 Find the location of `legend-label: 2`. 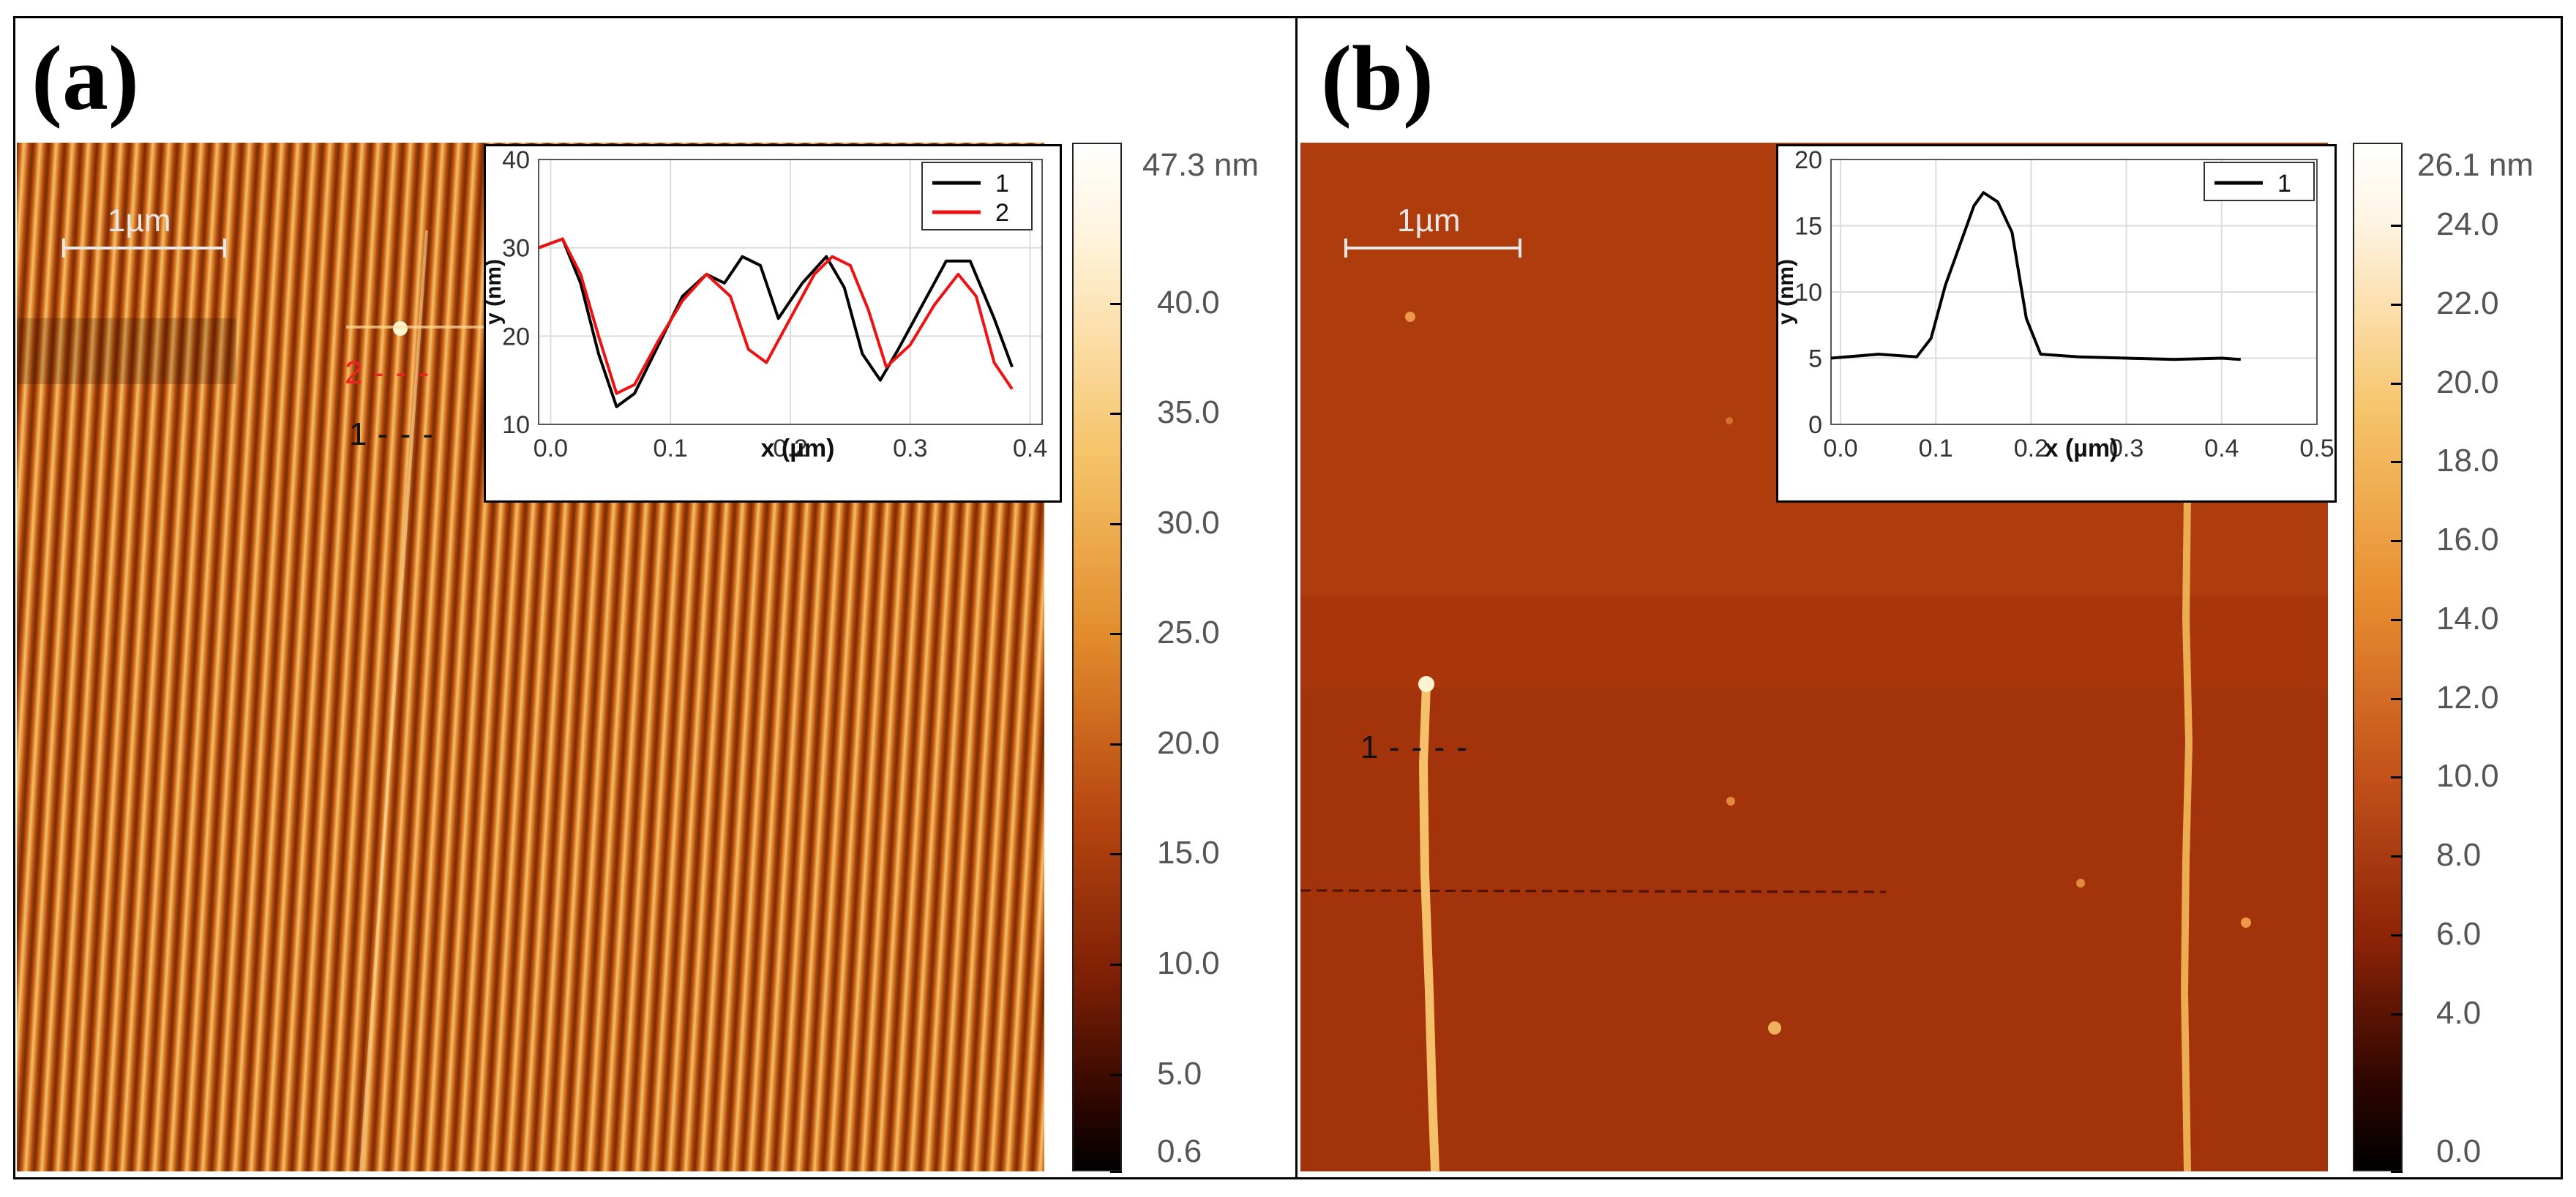

legend-label: 2 is located at coordinates (1002, 213).